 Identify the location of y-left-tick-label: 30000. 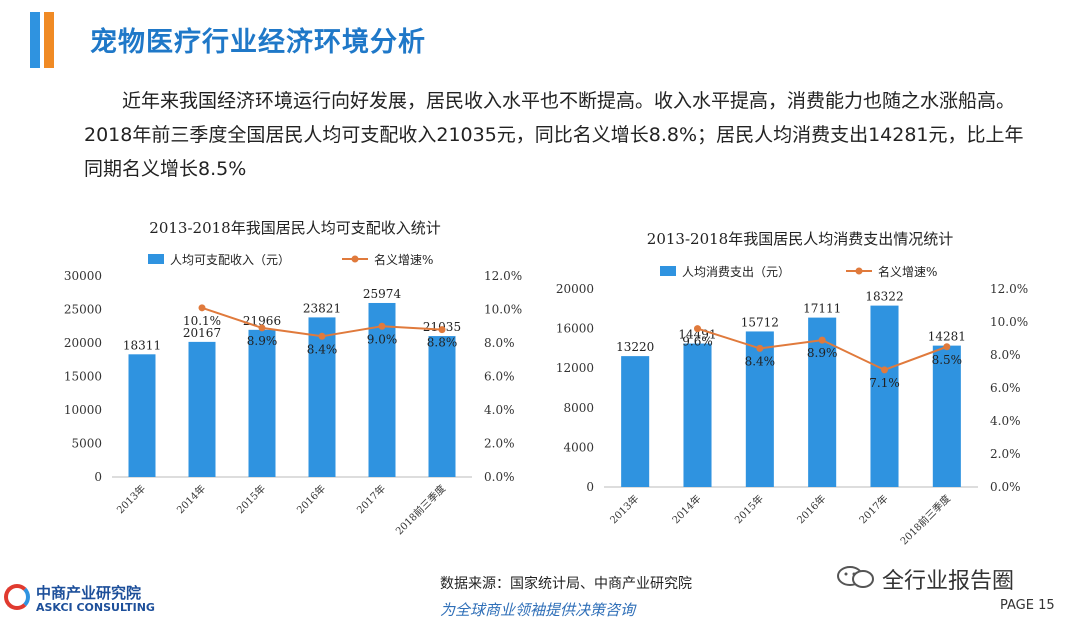
(83, 276).